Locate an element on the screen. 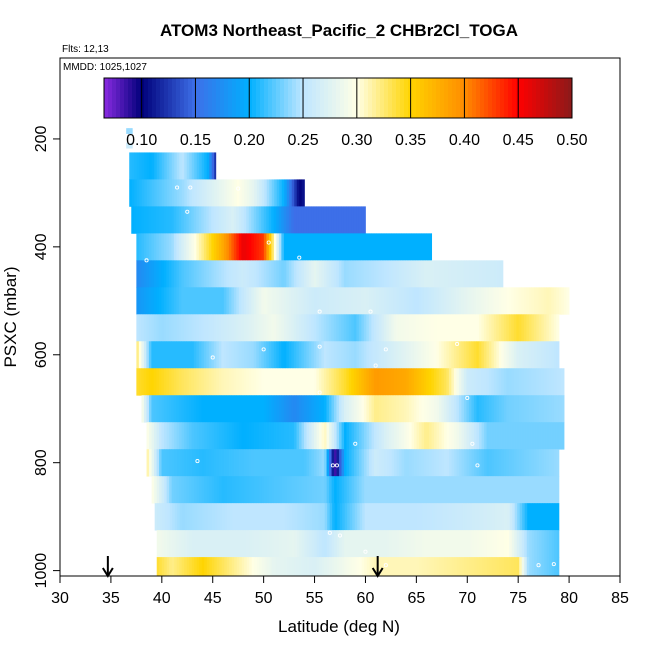 Image resolution: width=650 pixels, height=650 pixels. x-tick-label: 70 is located at coordinates (467, 598).